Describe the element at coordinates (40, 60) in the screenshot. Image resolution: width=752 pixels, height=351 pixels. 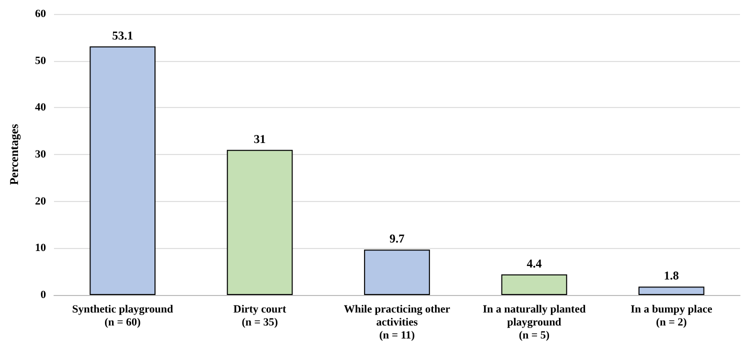
I see `y-tick-label: 50` at that location.